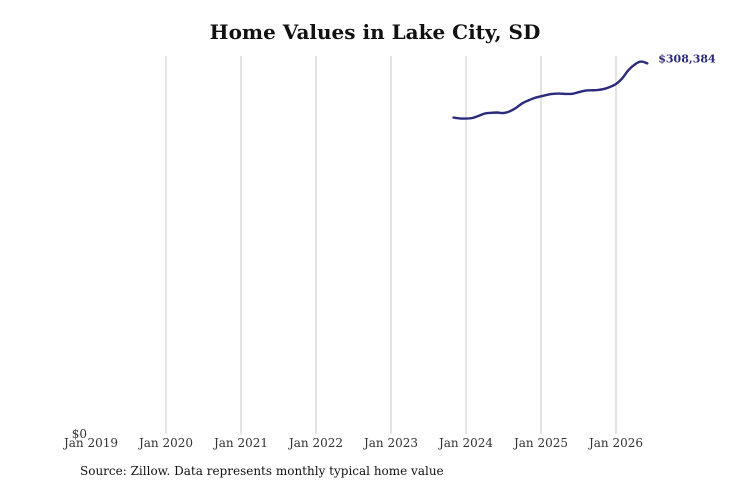 The image size is (731, 487). I want to click on x-tick-label: Jan 2025, so click(540, 443).